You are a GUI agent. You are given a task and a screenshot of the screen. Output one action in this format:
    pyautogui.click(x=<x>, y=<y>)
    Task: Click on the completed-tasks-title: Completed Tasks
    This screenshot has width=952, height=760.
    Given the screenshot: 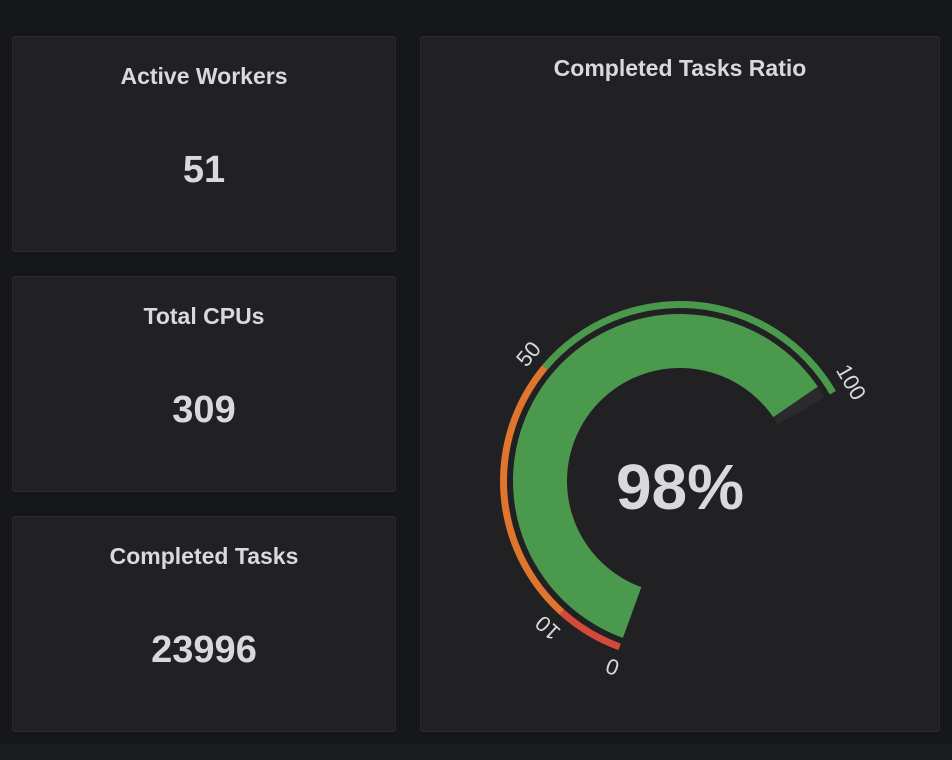 What is the action you would take?
    pyautogui.click(x=204, y=556)
    